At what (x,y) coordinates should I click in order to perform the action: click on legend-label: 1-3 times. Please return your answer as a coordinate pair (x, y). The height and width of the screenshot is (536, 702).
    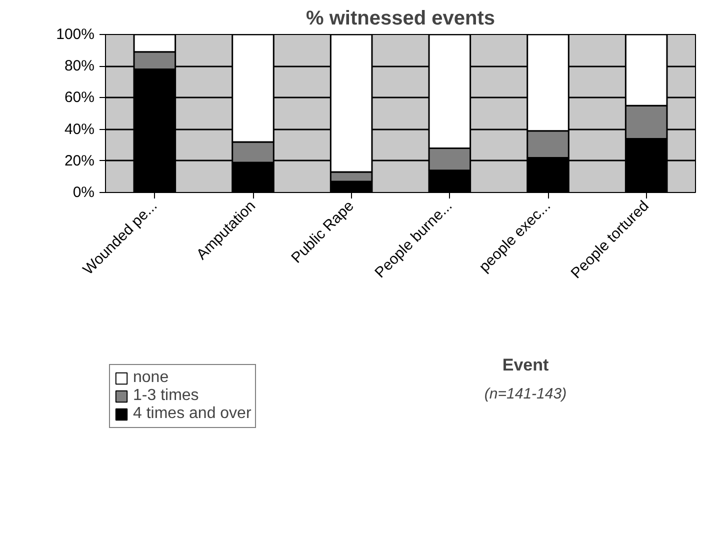
    Looking at the image, I should click on (166, 396).